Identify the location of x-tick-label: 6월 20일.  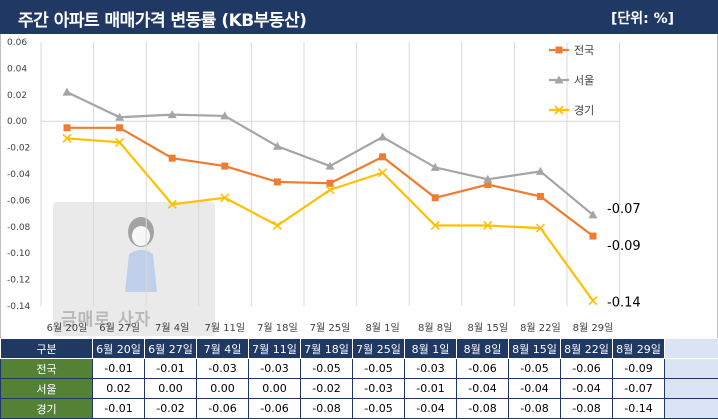
(67, 328).